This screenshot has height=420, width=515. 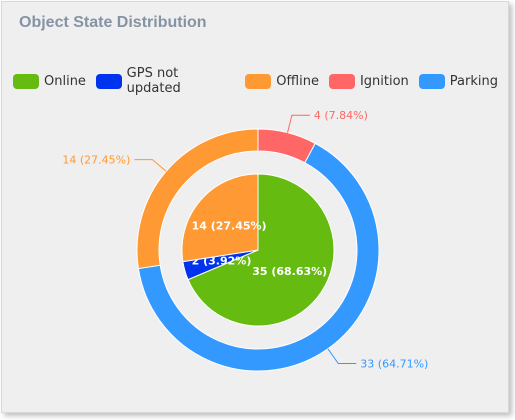 I want to click on outer-leader-line-parking, so click(x=342, y=356).